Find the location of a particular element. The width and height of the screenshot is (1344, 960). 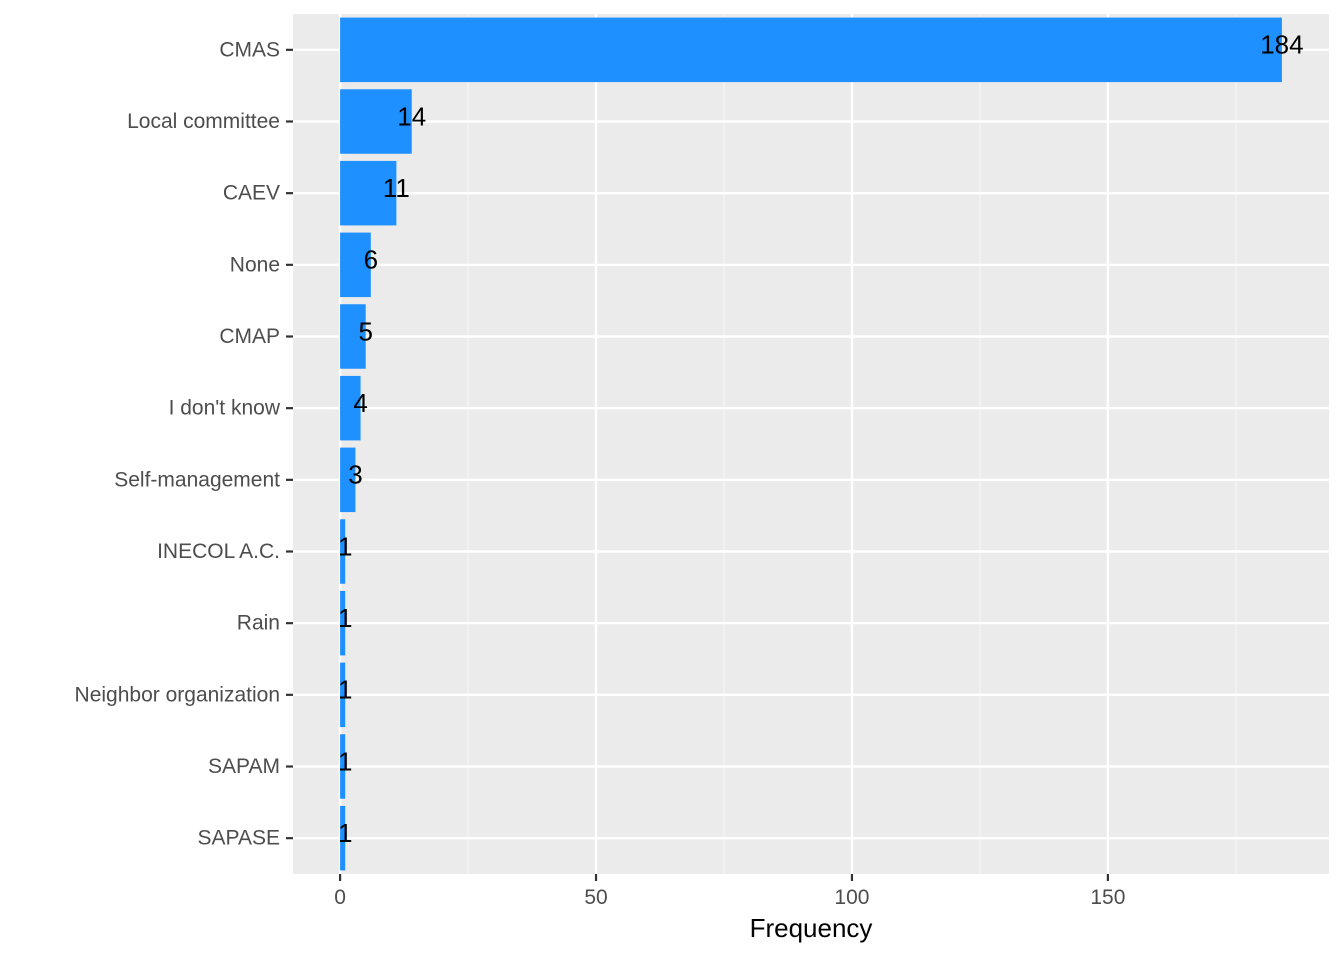

y-tick-label: INECOL A.C. is located at coordinates (218, 551).